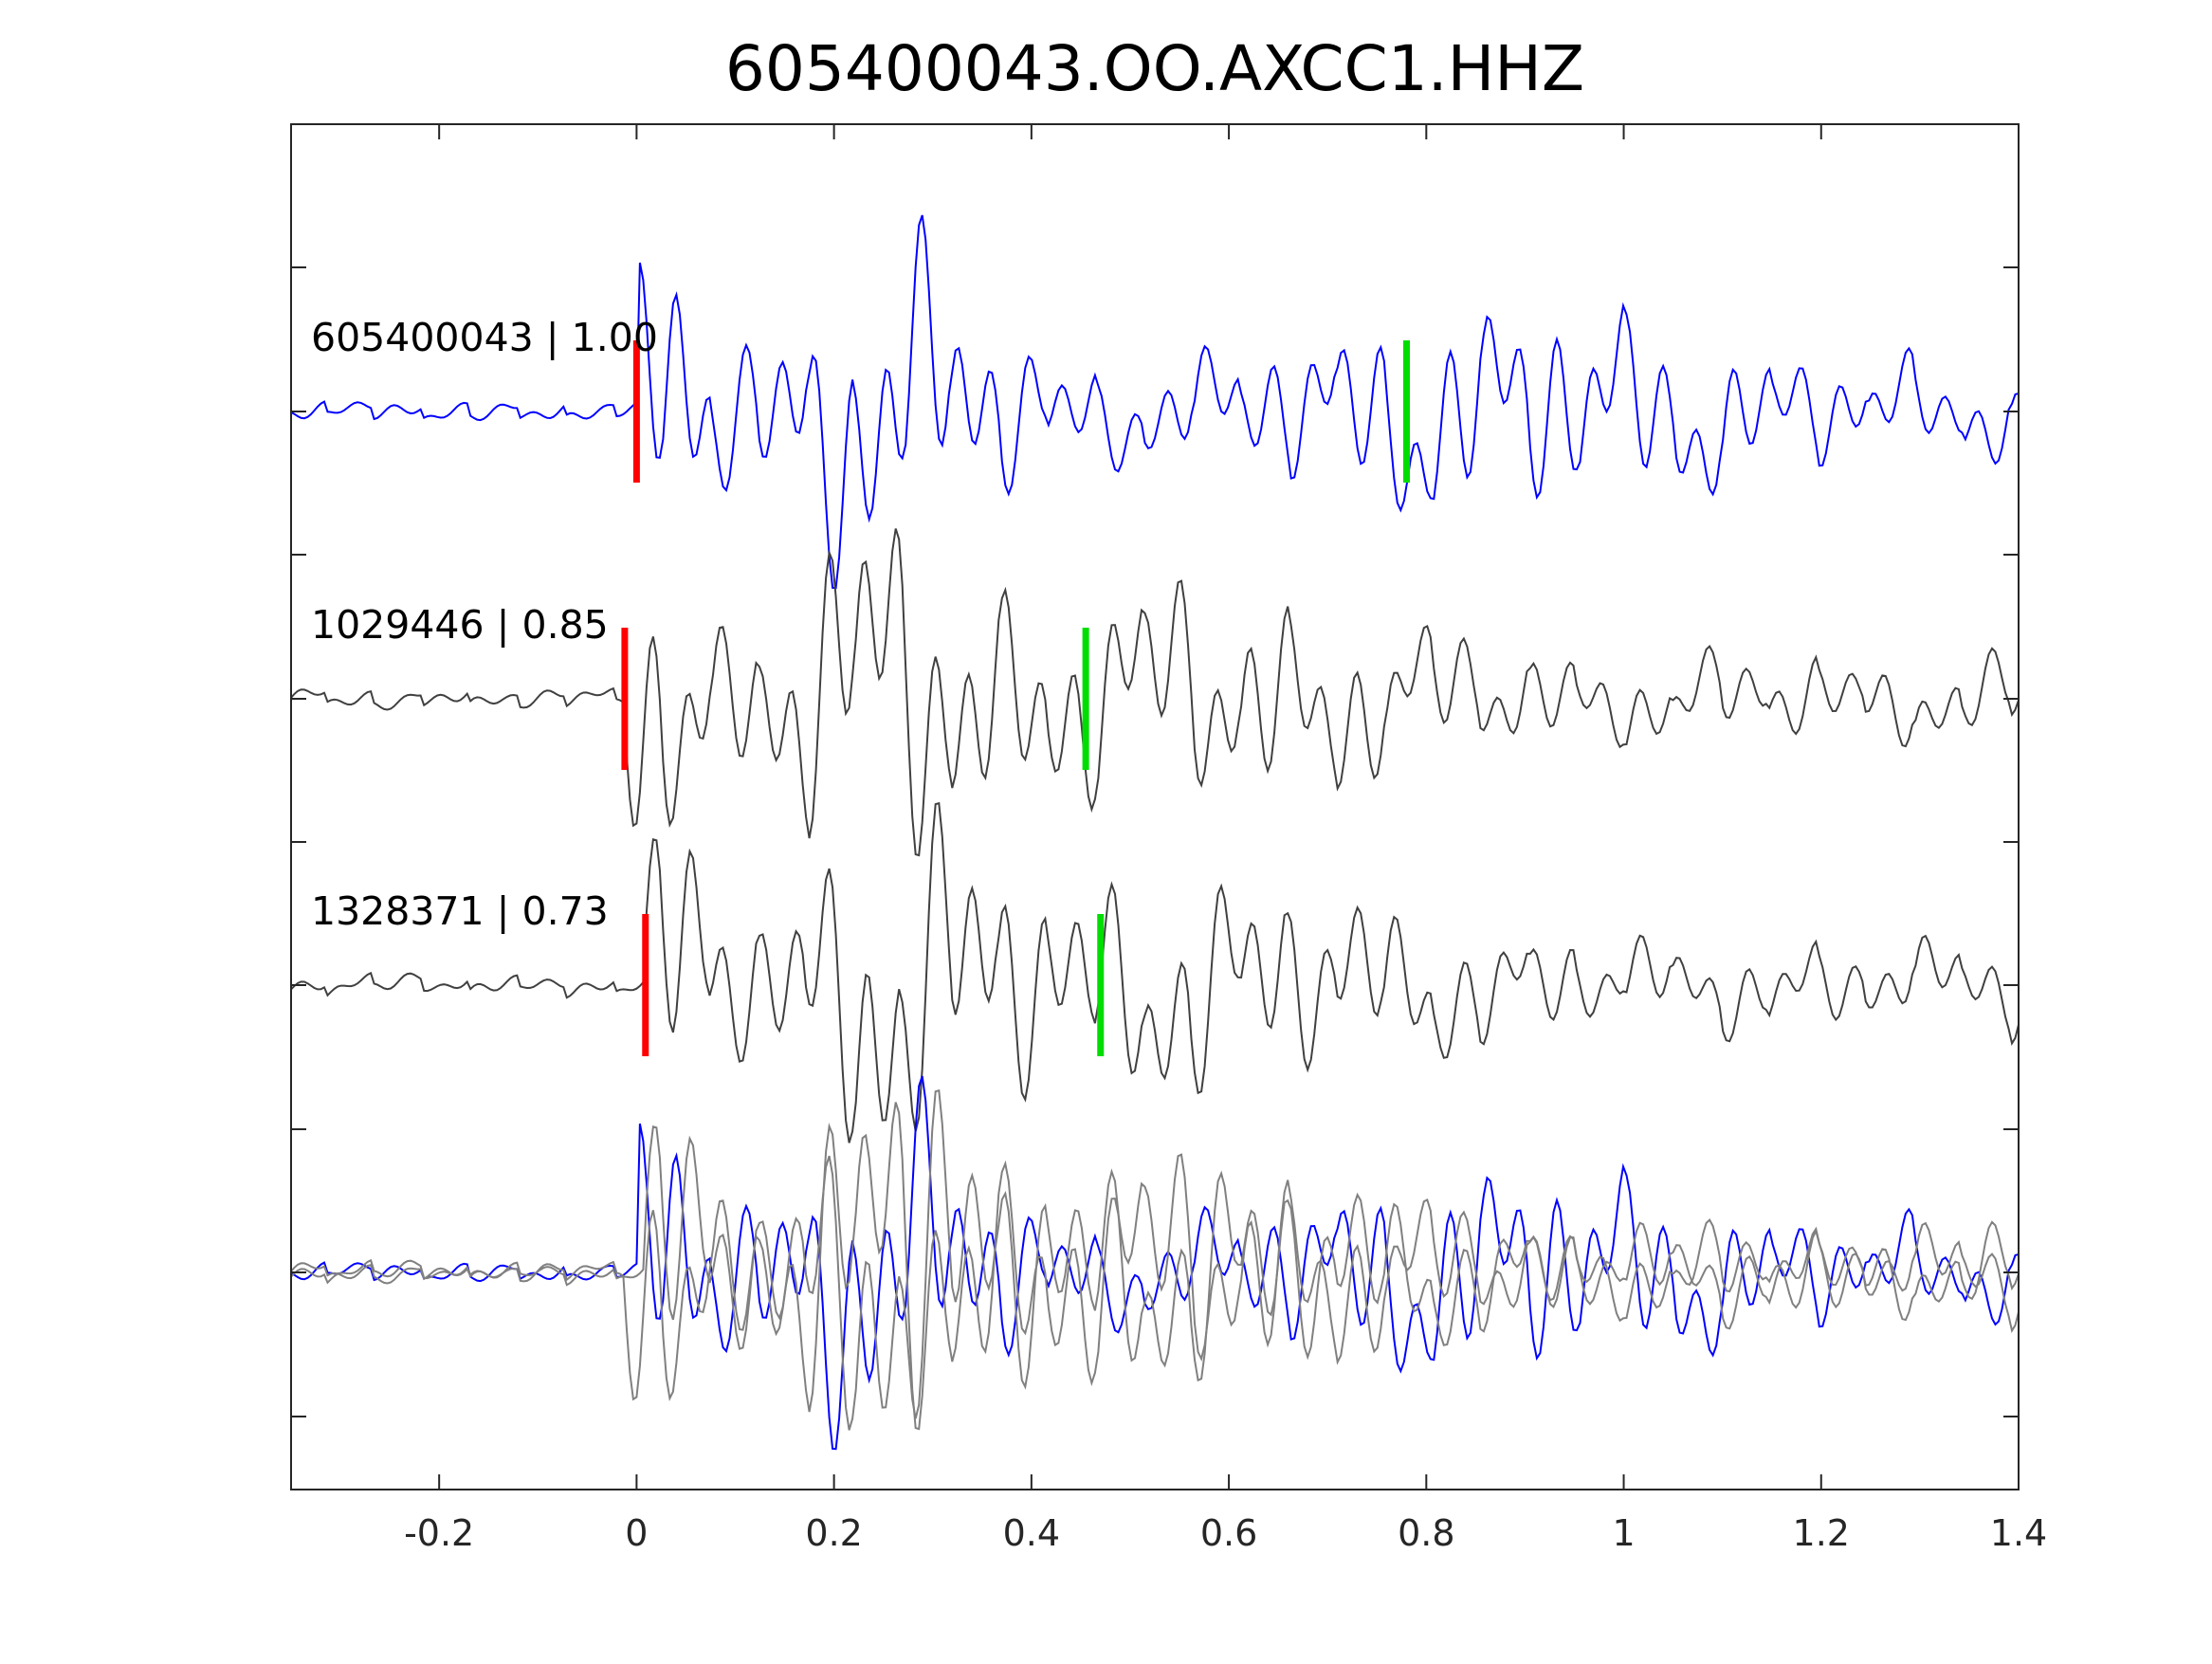 The height and width of the screenshot is (1664, 2212). Describe the element at coordinates (1426, 1533) in the screenshot. I see `x-tick-label-5: 0.8` at that location.